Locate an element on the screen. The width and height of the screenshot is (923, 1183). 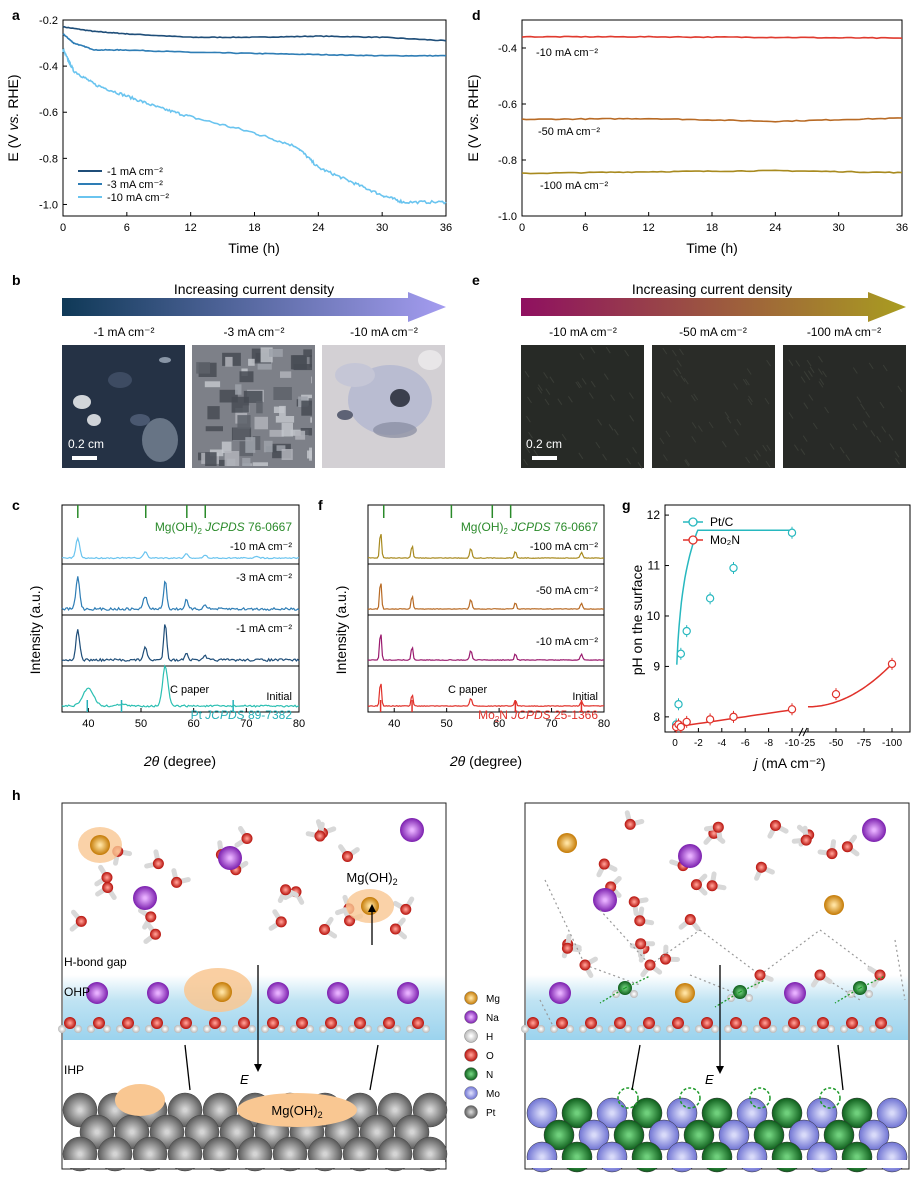
mg-ion is located at coordinates (685, 993).